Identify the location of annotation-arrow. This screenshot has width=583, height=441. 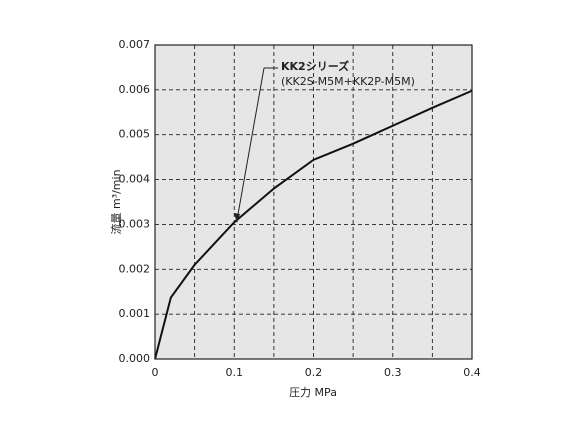
(250, 144).